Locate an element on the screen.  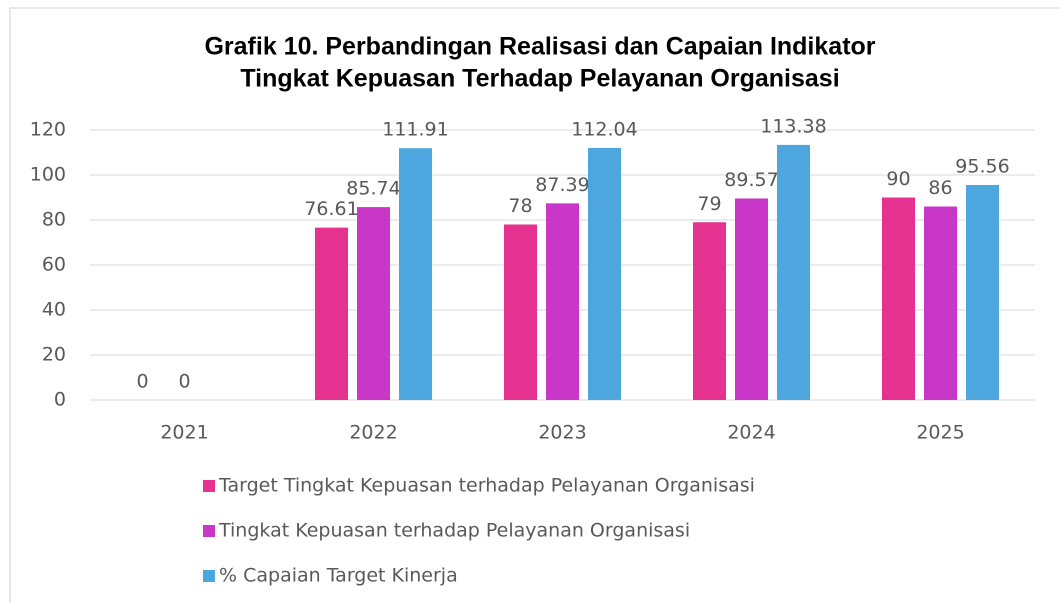
data-label: 111.91 is located at coordinates (415, 130).